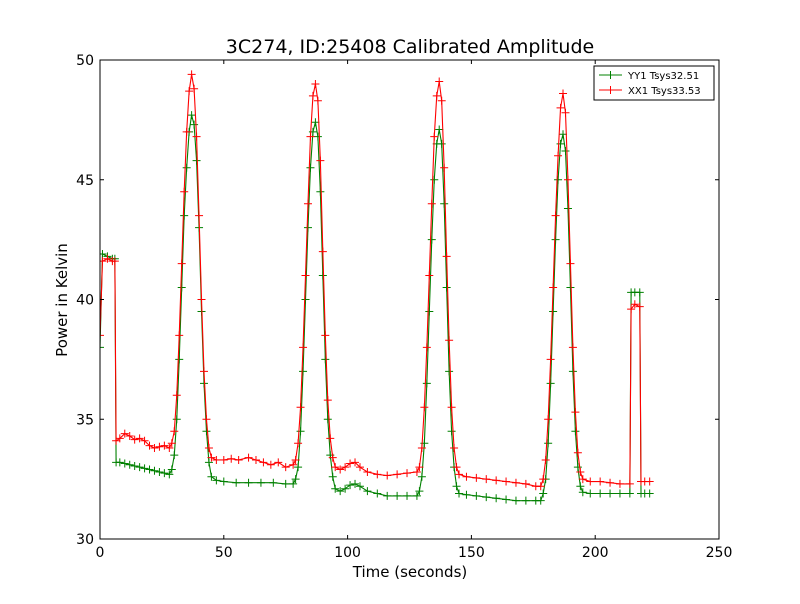 The width and height of the screenshot is (800, 604). Describe the element at coordinates (85, 420) in the screenshot. I see `y-tick-label: 35` at that location.